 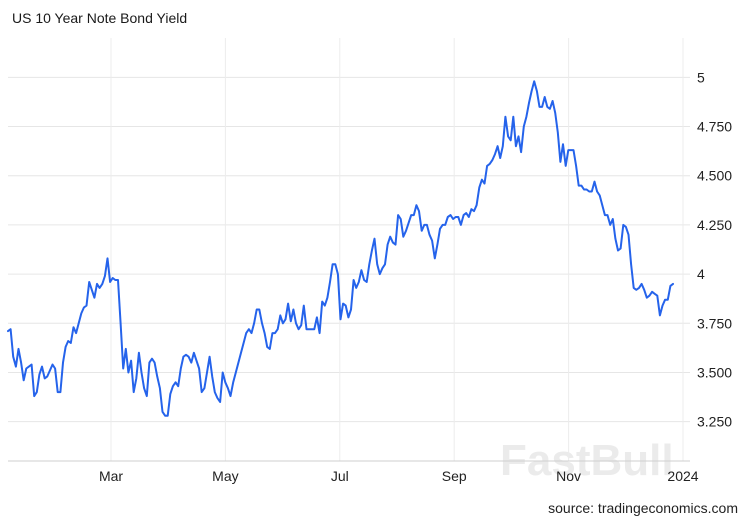 What do you see at coordinates (111, 476) in the screenshot?
I see `x-tick-label: Mar` at bounding box center [111, 476].